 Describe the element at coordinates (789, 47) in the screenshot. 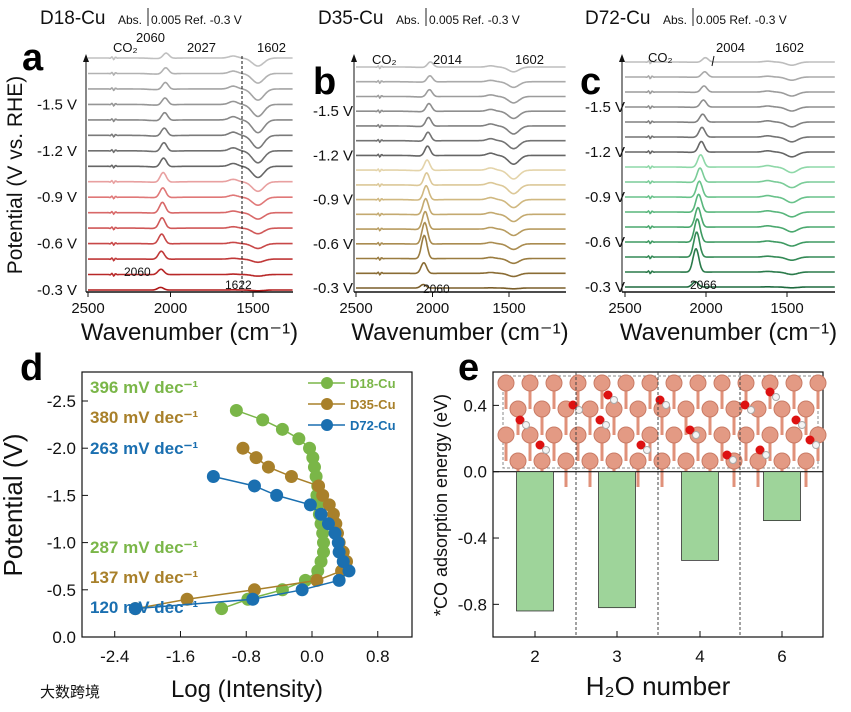

I see `annotation-peak: 1602` at that location.